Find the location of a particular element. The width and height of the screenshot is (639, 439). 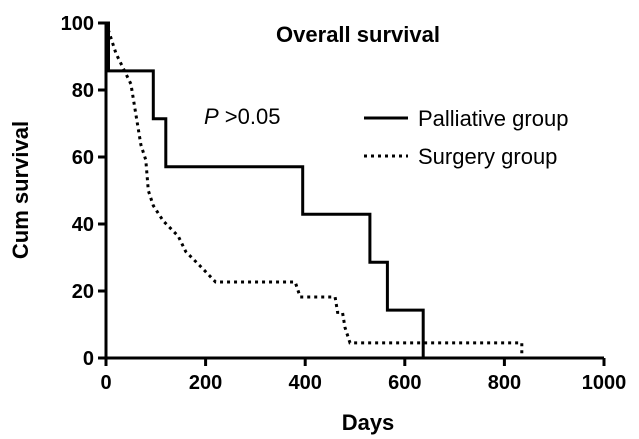

legend: Palliative group Surgery group is located at coordinates (466, 137).